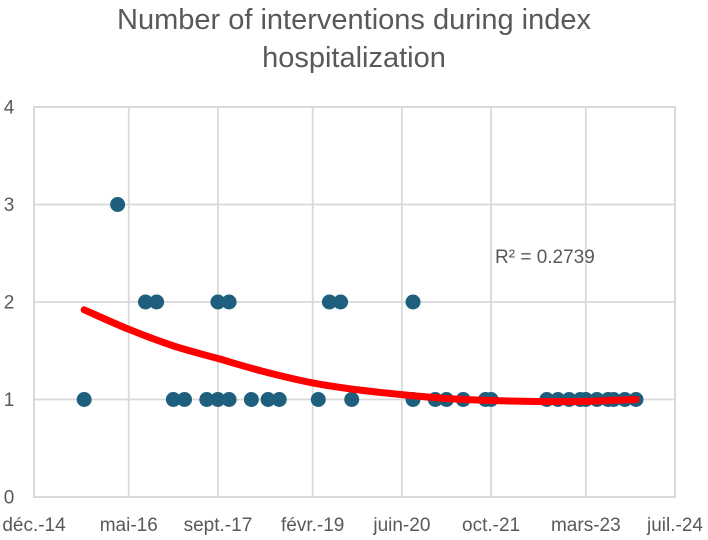 The height and width of the screenshot is (540, 708). Describe the element at coordinates (9, 108) in the screenshot. I see `y-tick-label: 4` at that location.